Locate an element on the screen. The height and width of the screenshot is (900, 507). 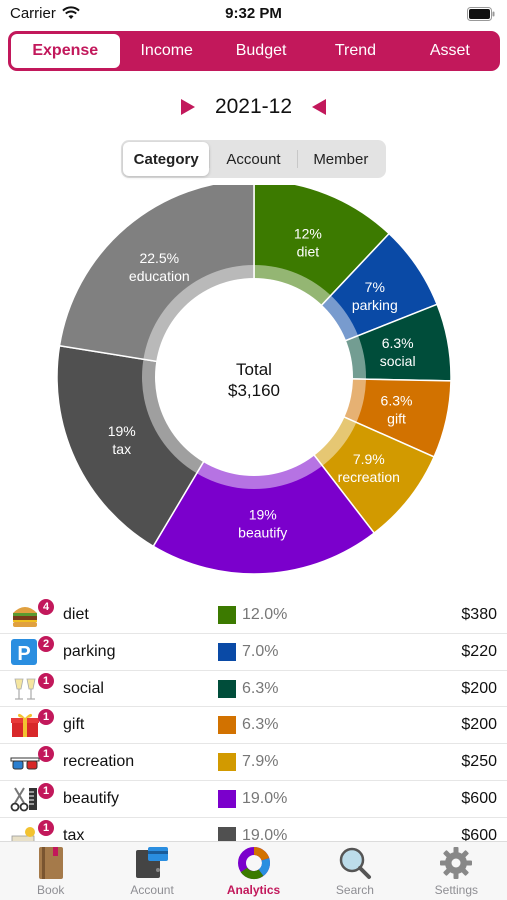
group-by-tabs: Category Account Member is located at coordinates (253, 159).